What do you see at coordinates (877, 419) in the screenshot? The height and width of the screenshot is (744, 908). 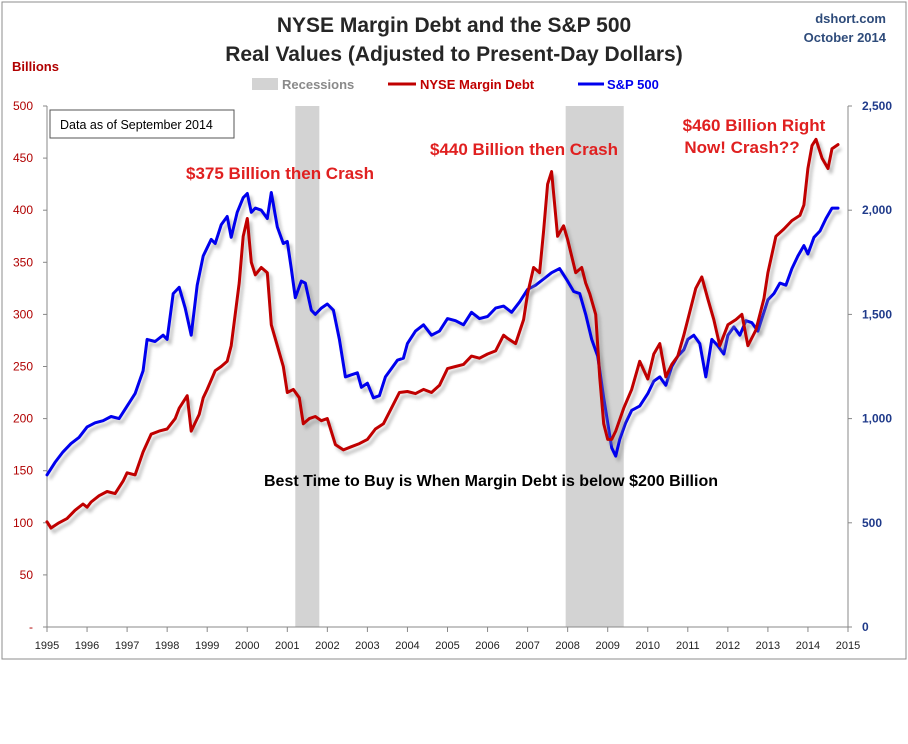 I see `right-tick-label: 1,000` at bounding box center [877, 419].